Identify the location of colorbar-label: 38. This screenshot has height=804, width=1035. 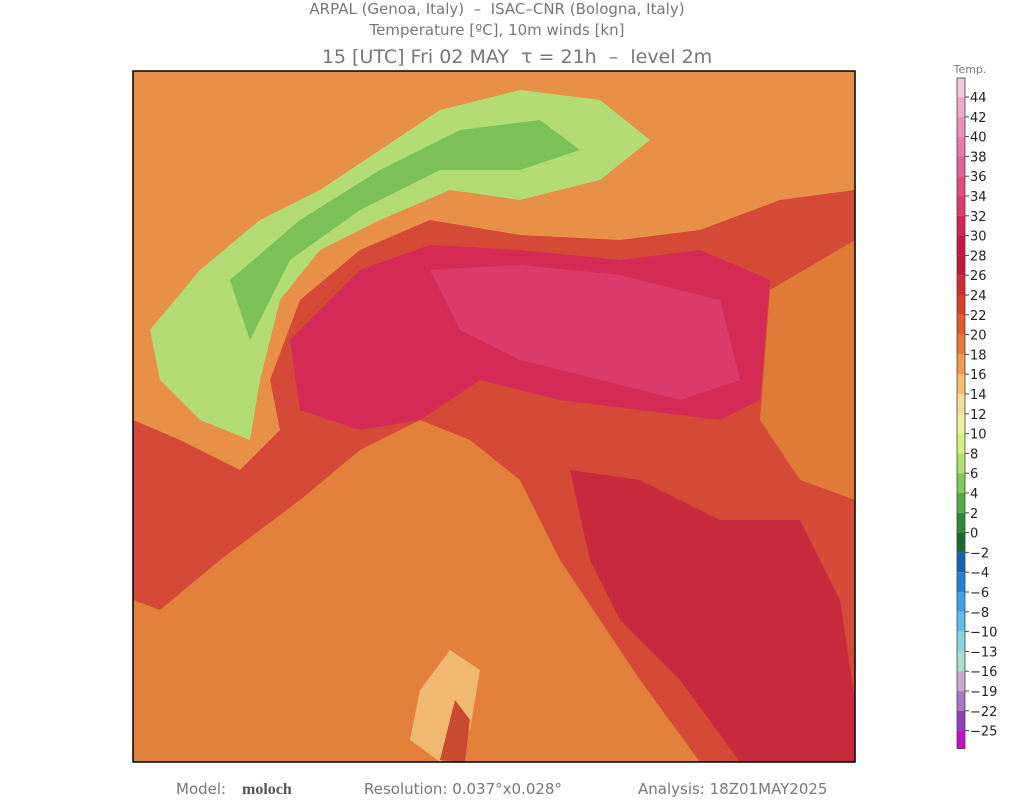
(978, 157).